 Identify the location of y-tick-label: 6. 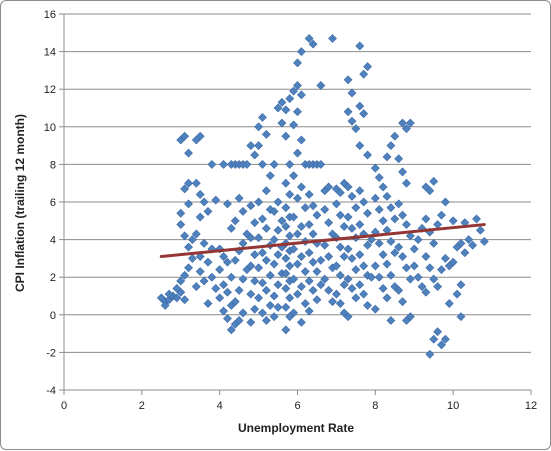
(53, 203).